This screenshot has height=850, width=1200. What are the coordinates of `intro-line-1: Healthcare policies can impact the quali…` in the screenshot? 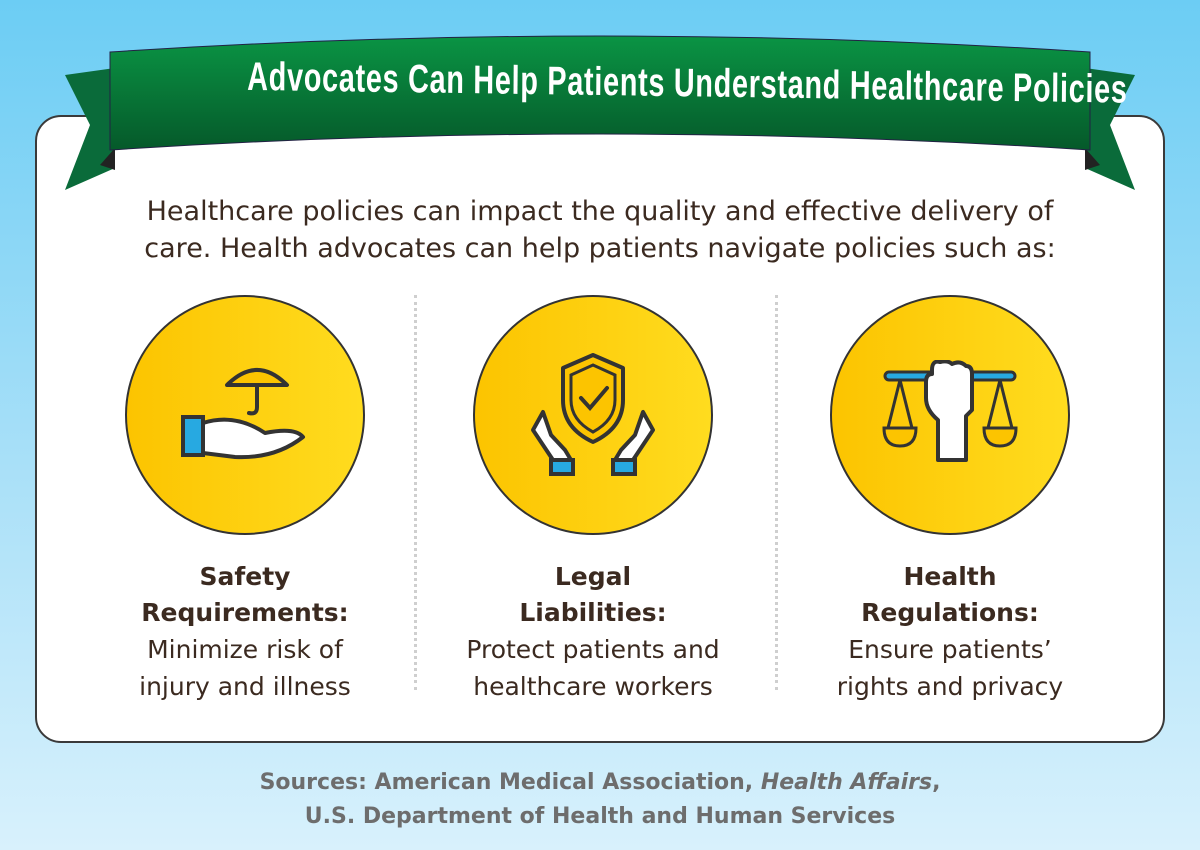 It's located at (600, 211).